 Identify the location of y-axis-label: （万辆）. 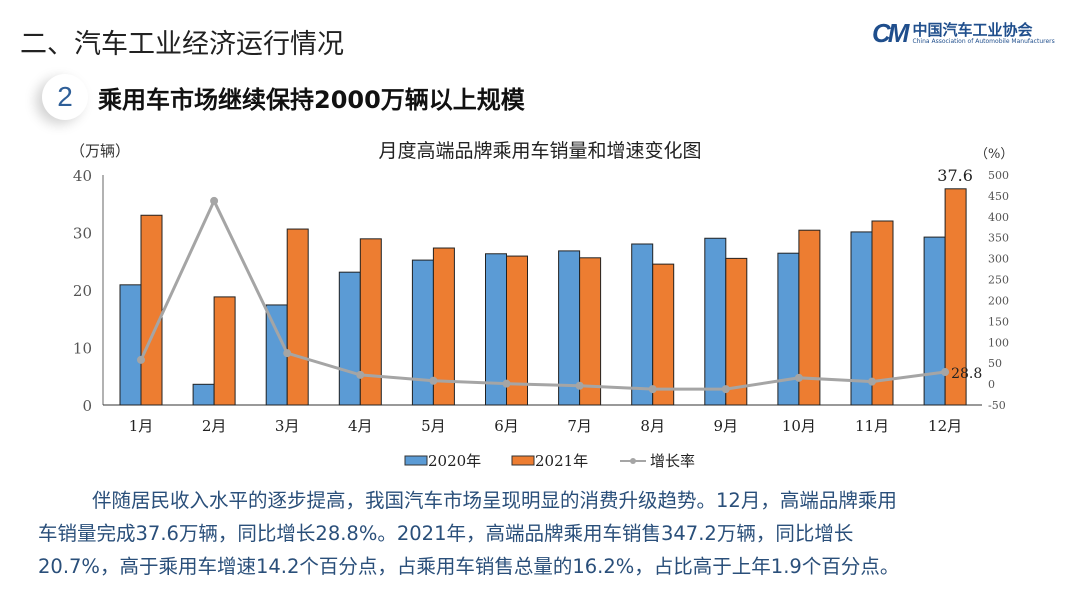
(100, 151).